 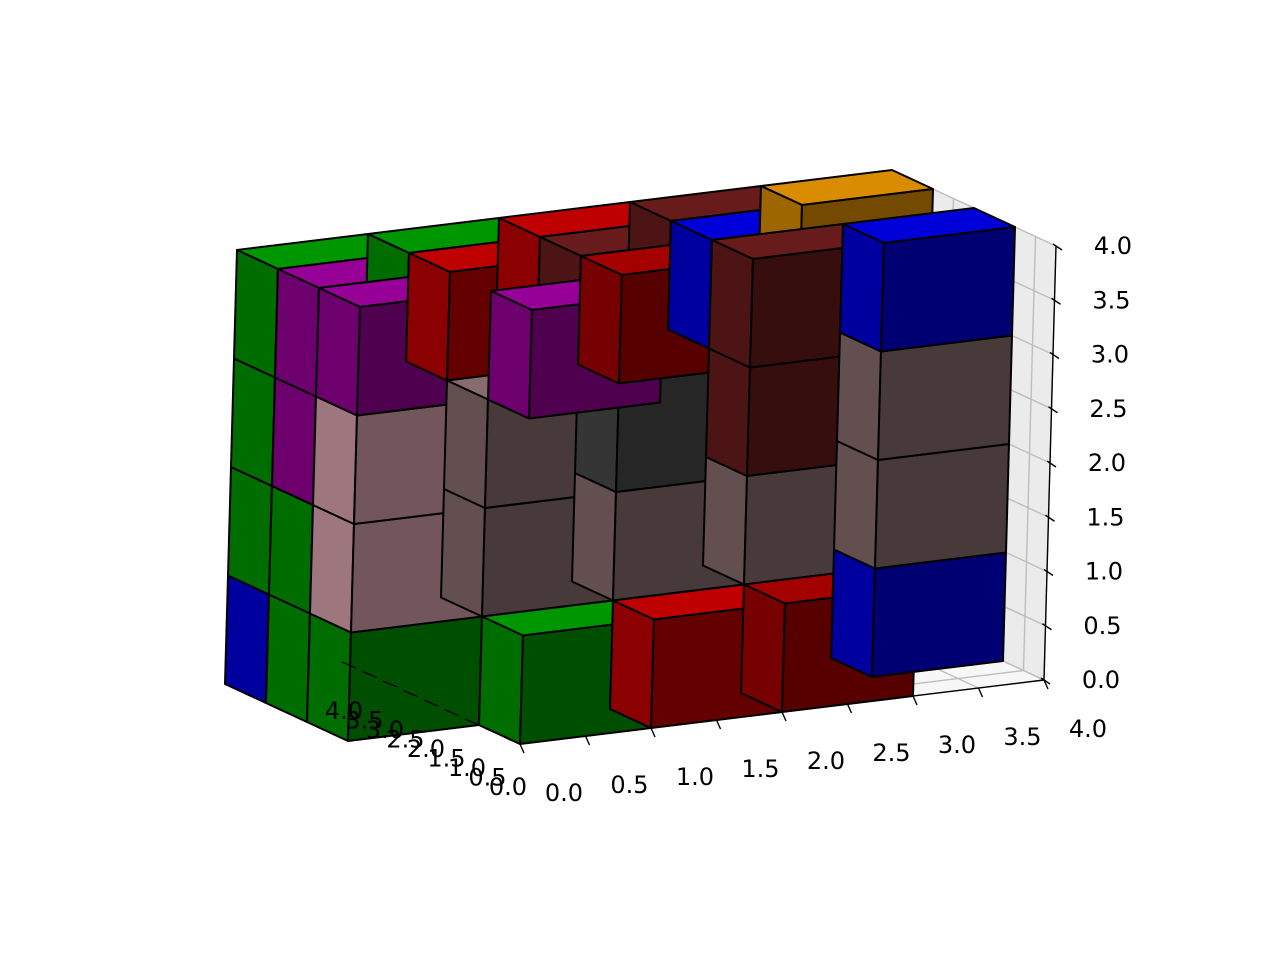 What do you see at coordinates (1101, 680) in the screenshot?
I see `z-tick-label: 0.0` at bounding box center [1101, 680].